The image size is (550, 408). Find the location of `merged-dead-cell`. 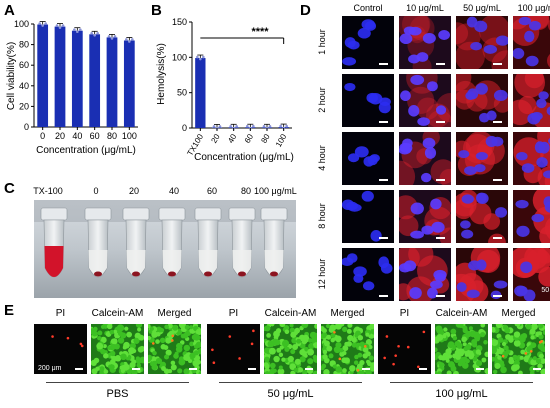

merged-dead-cell is located at coordinates (526, 353).